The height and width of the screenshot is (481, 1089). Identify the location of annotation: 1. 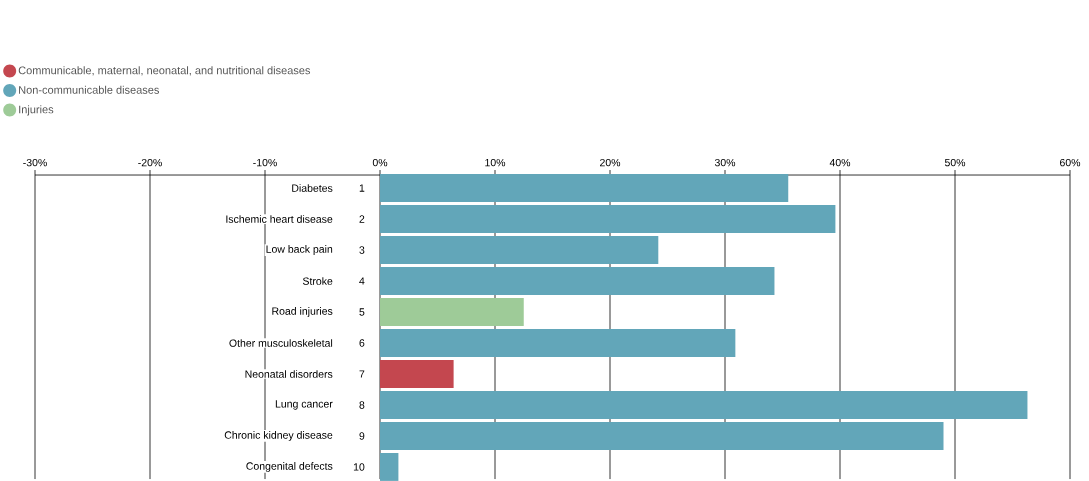
(362, 188).